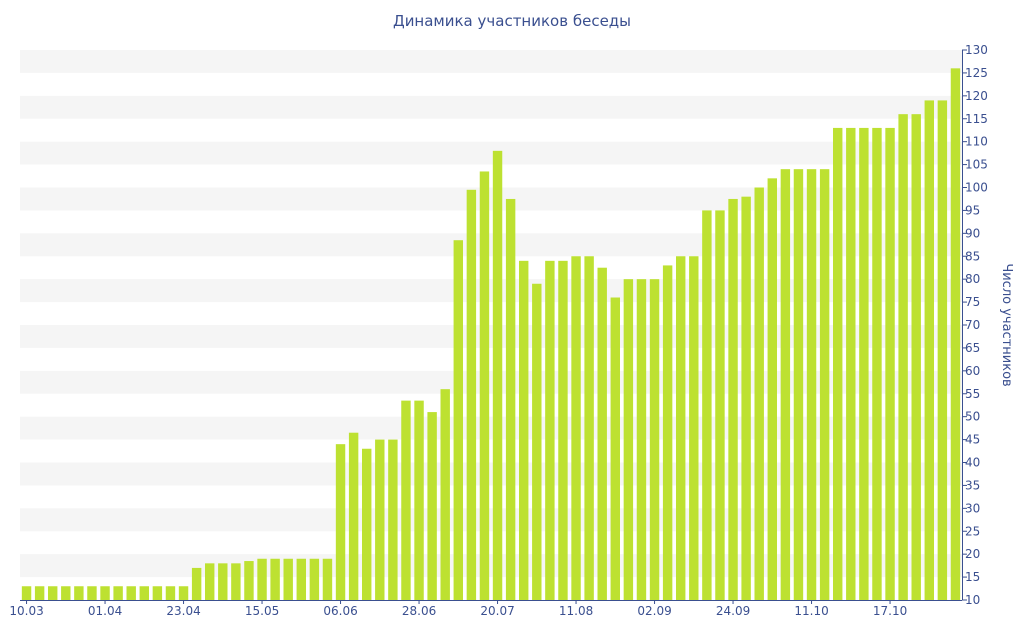 This screenshot has height=640, width=1024. Describe the element at coordinates (976, 73) in the screenshot. I see `y-tick-label: 125` at that location.